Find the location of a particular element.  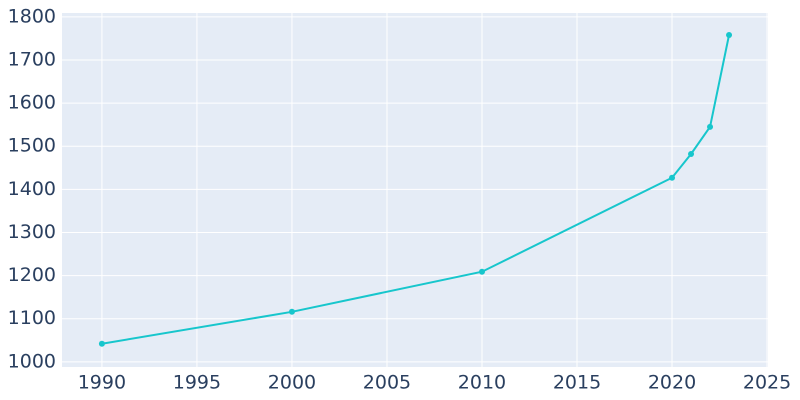

y-tick-label: 1800 is located at coordinates (32, 16).